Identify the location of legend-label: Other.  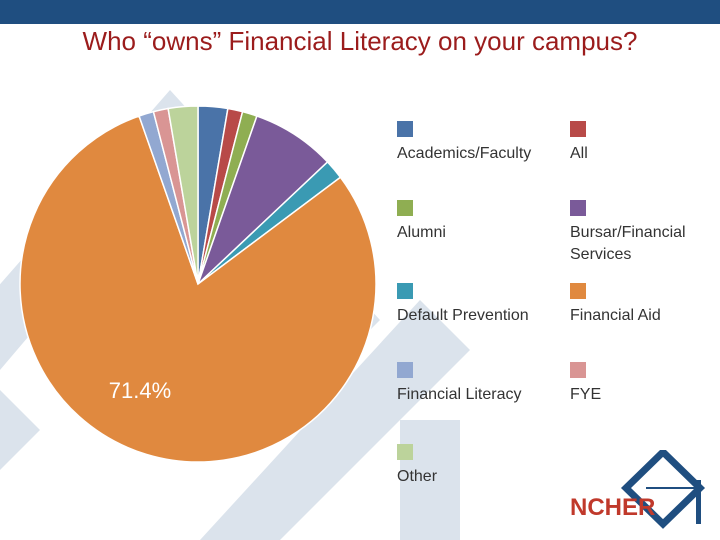
(417, 476).